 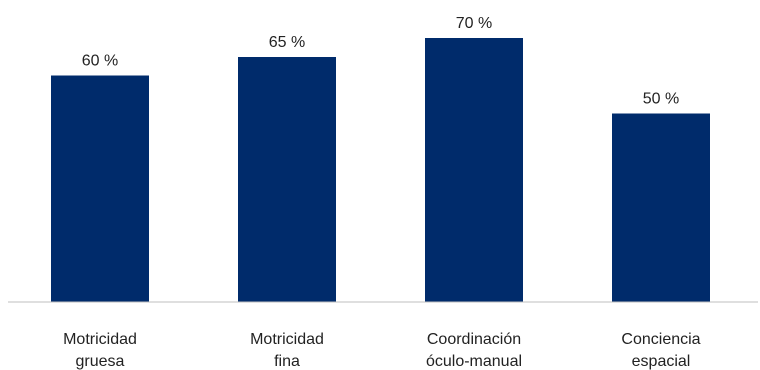 I want to click on category-label-1: Motricidad gruesa, so click(x=100, y=350).